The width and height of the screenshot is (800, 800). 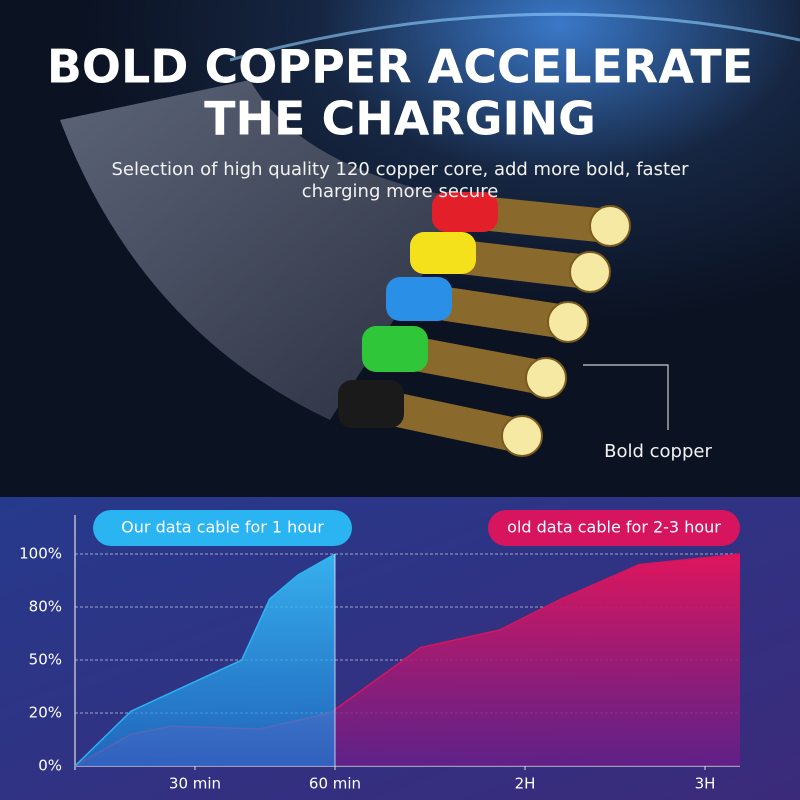 I want to click on subtitle-line: charging more secure, so click(x=400, y=191).